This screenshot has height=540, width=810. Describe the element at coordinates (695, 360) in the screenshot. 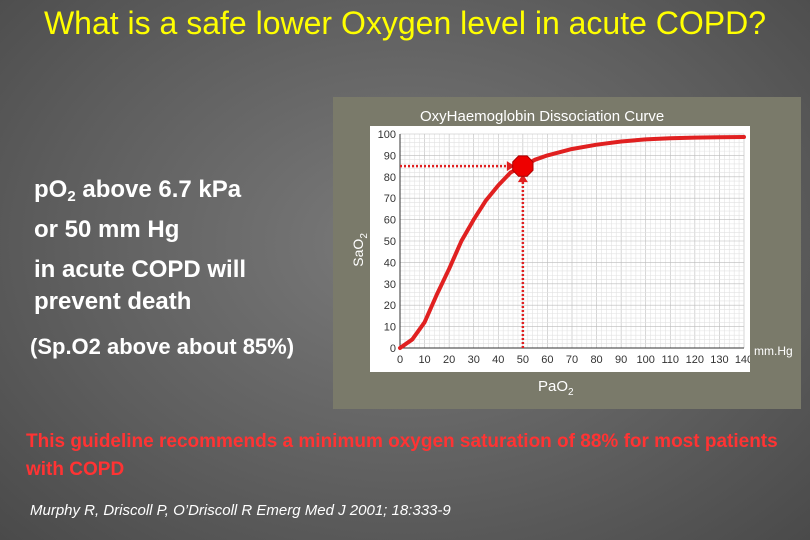

I see `x-tick-label: 120` at that location.